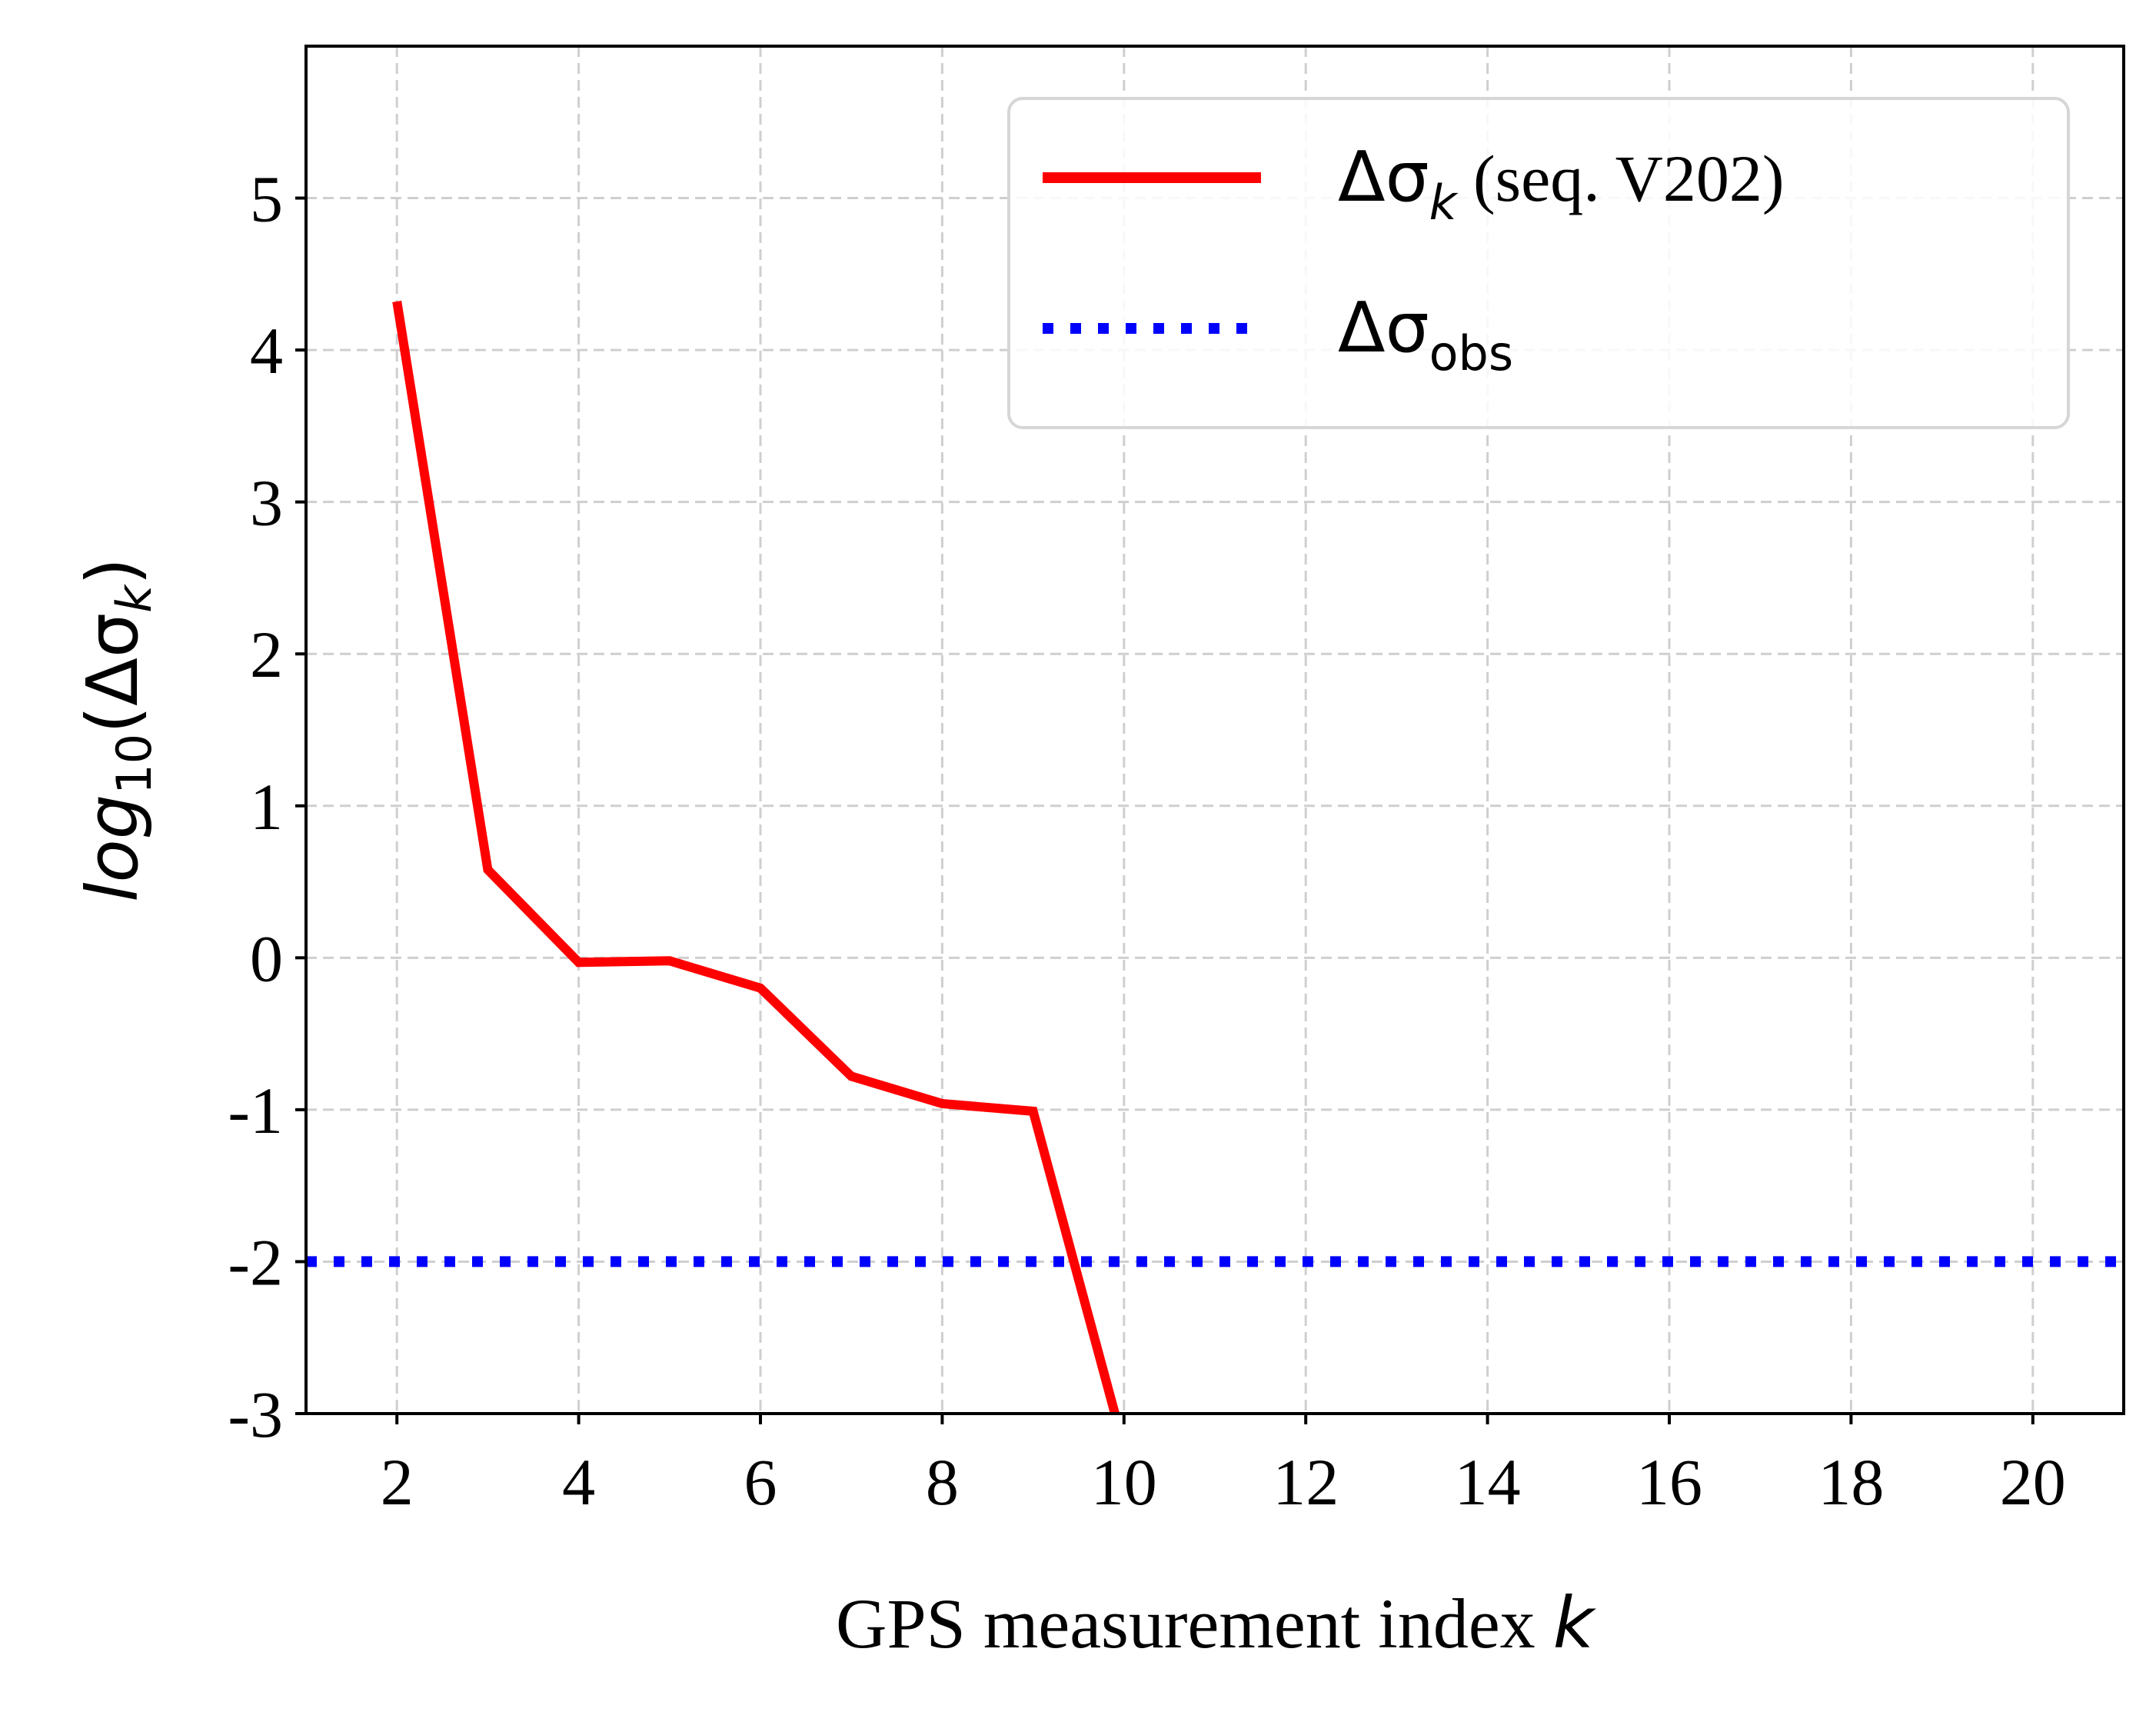 Image resolution: width=2156 pixels, height=1712 pixels. I want to click on legend-label-sigma-obs: Δσobs, so click(1425, 334).